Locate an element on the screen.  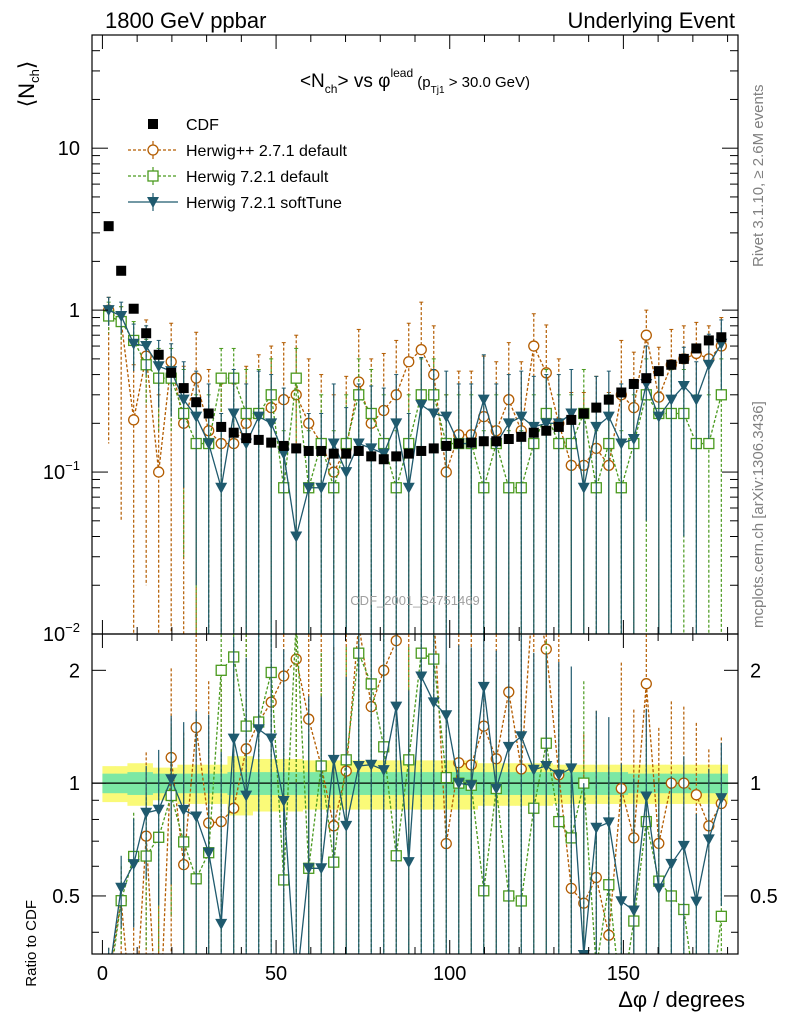
ratio-y-tick-label: 1 is located at coordinates (74, 784).